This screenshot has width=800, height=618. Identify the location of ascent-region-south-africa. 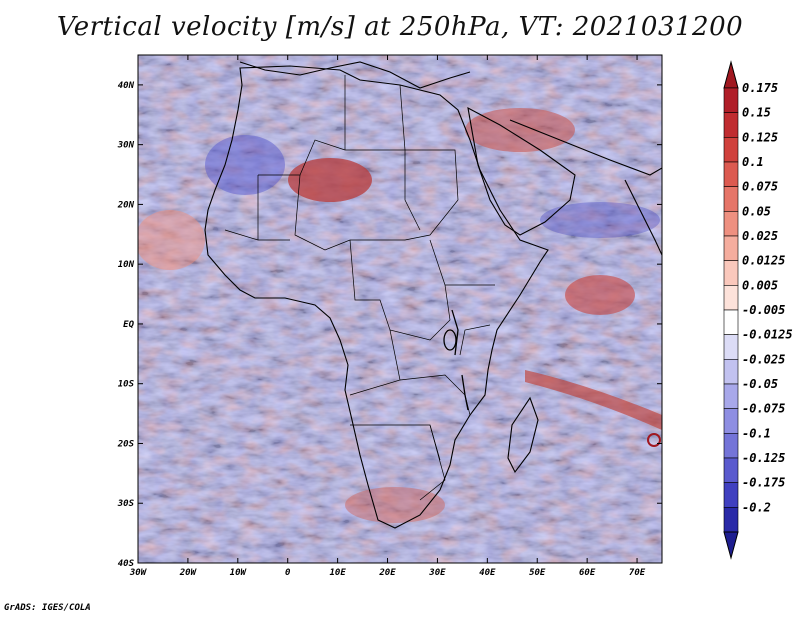
(395, 505).